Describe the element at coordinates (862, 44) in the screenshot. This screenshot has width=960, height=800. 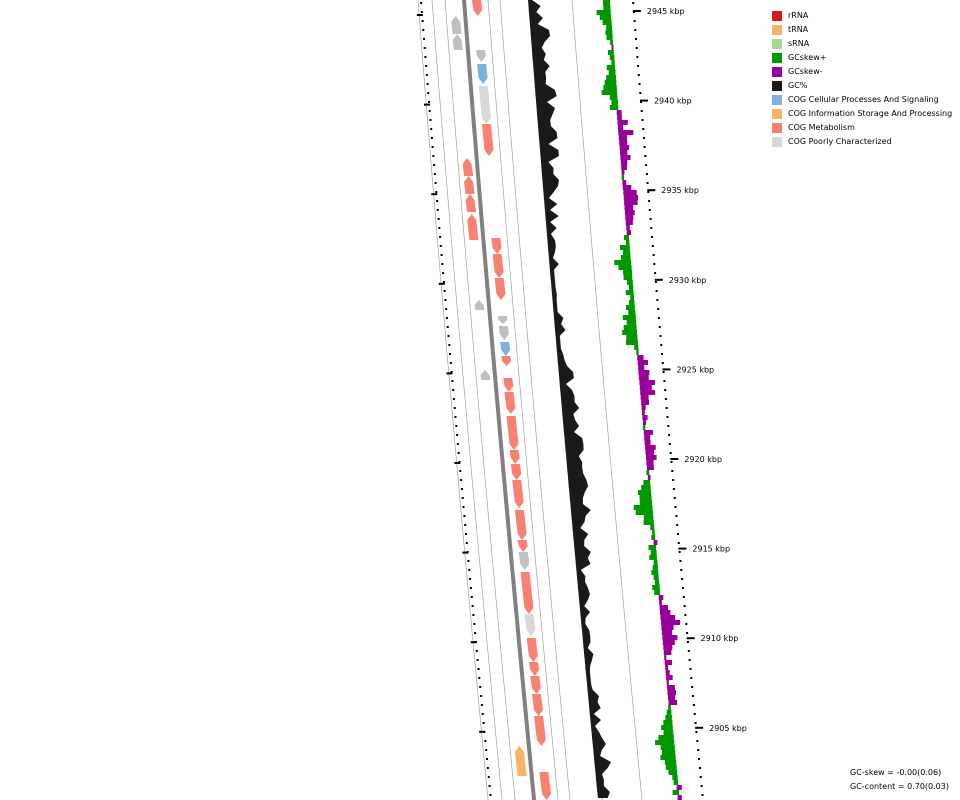
I see `legend-item-srna: sRNA` at that location.